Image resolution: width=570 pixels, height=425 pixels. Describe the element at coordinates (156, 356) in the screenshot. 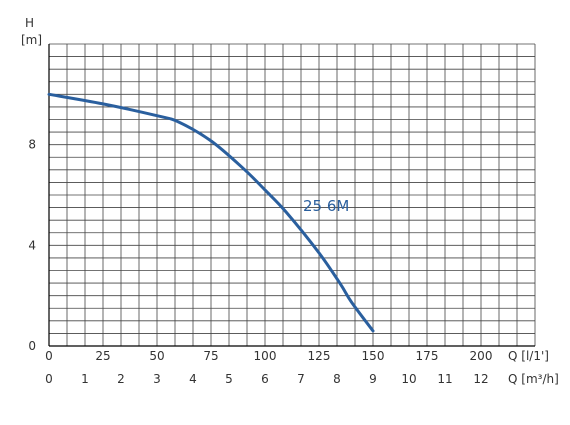

I see `x-tick-label-primary: 50` at that location.